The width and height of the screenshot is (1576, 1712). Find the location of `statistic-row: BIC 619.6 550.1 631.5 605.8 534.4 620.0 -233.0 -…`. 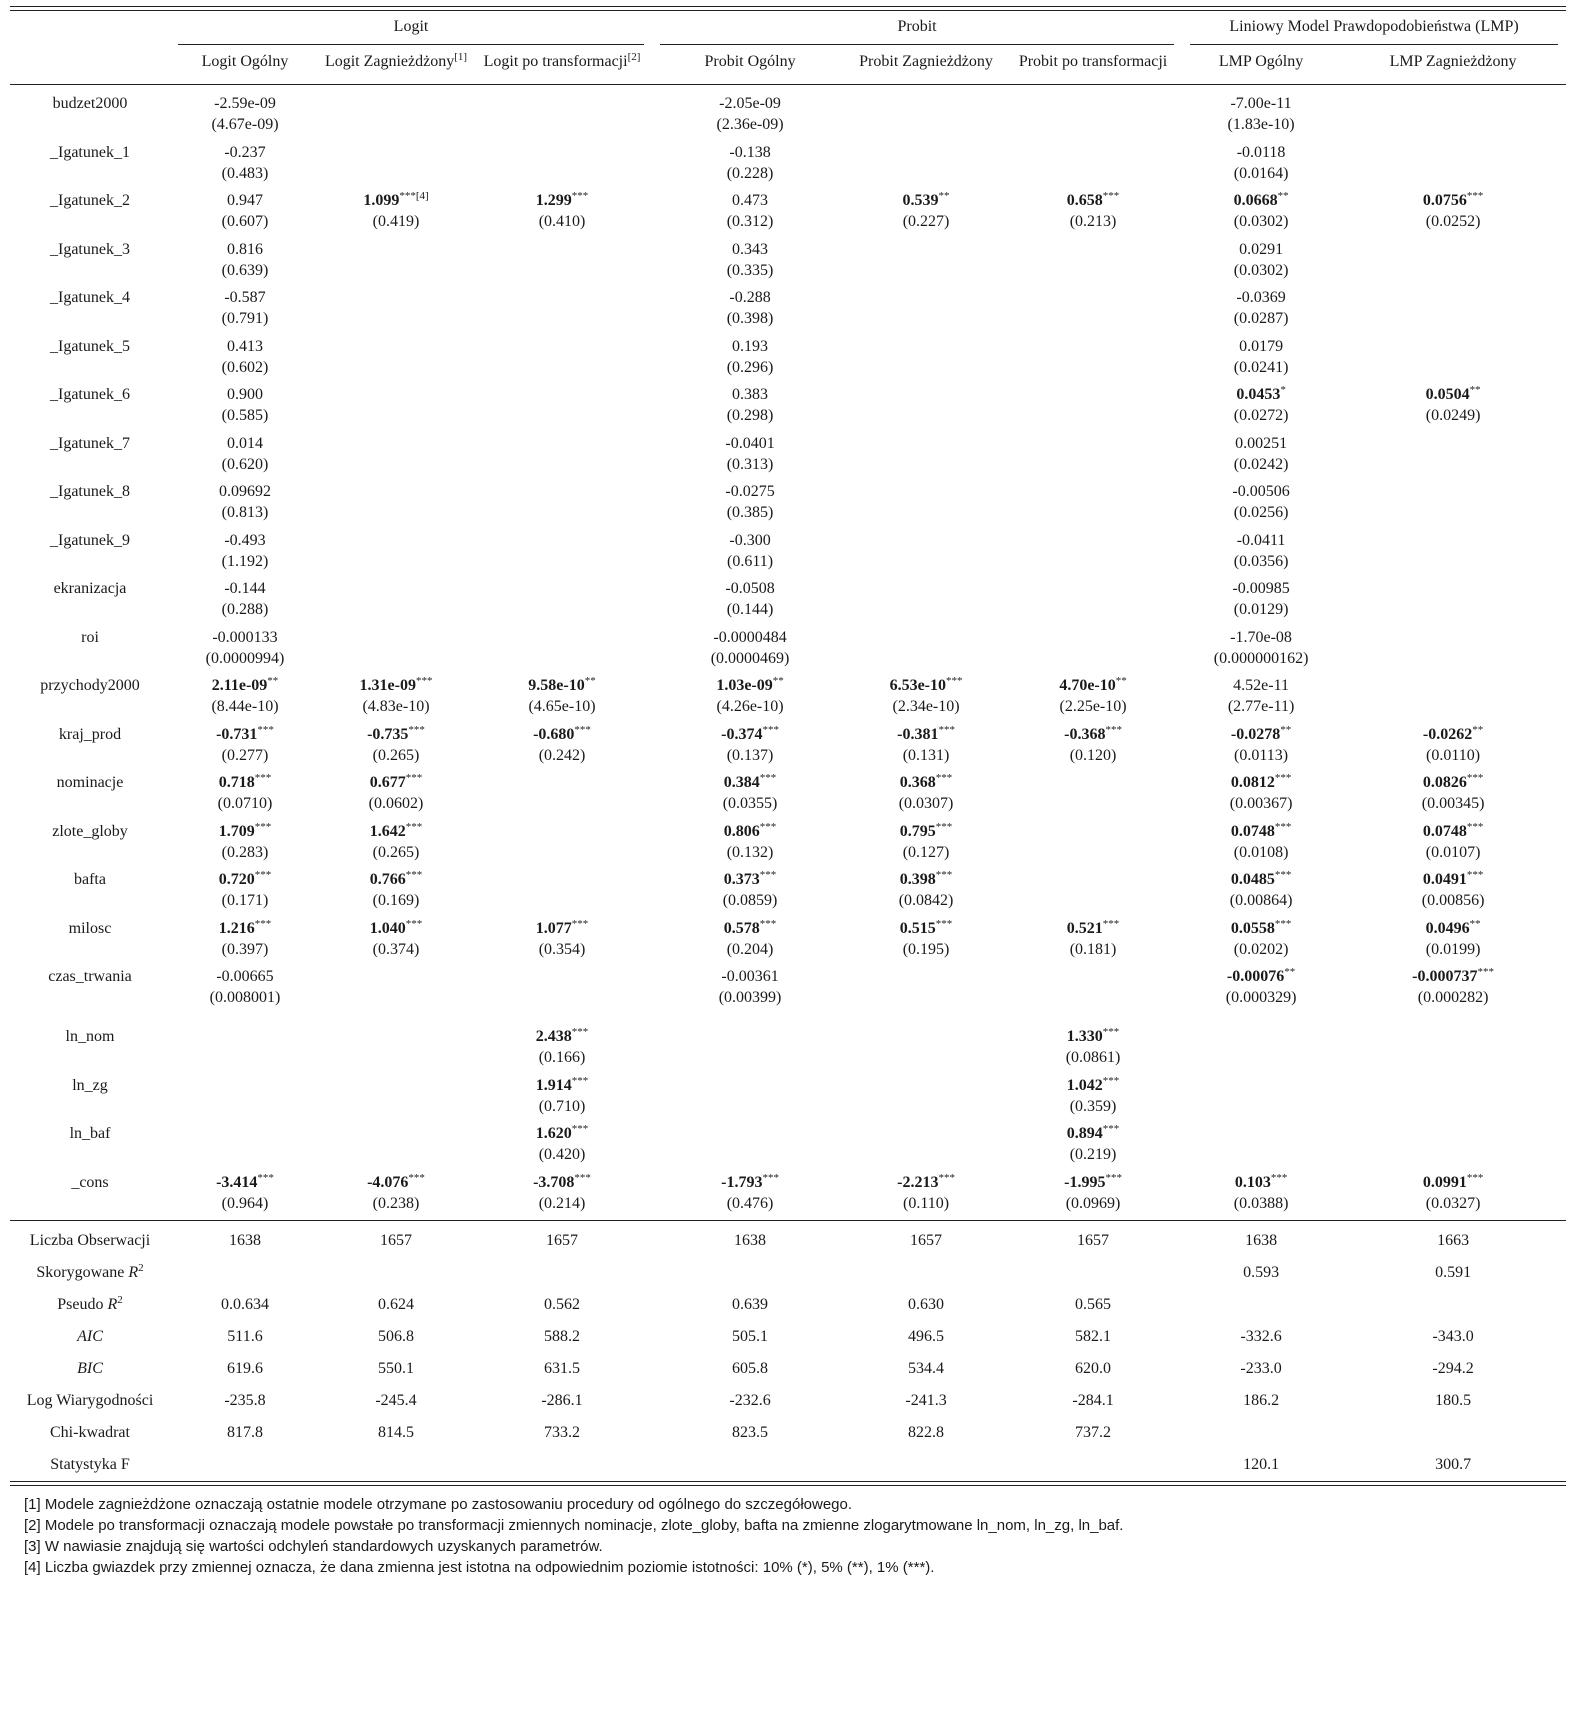

statistic-row: BIC 619.6 550.1 631.5 605.8 534.4 620.0 -233.0 -… is located at coordinates (788, 1369).